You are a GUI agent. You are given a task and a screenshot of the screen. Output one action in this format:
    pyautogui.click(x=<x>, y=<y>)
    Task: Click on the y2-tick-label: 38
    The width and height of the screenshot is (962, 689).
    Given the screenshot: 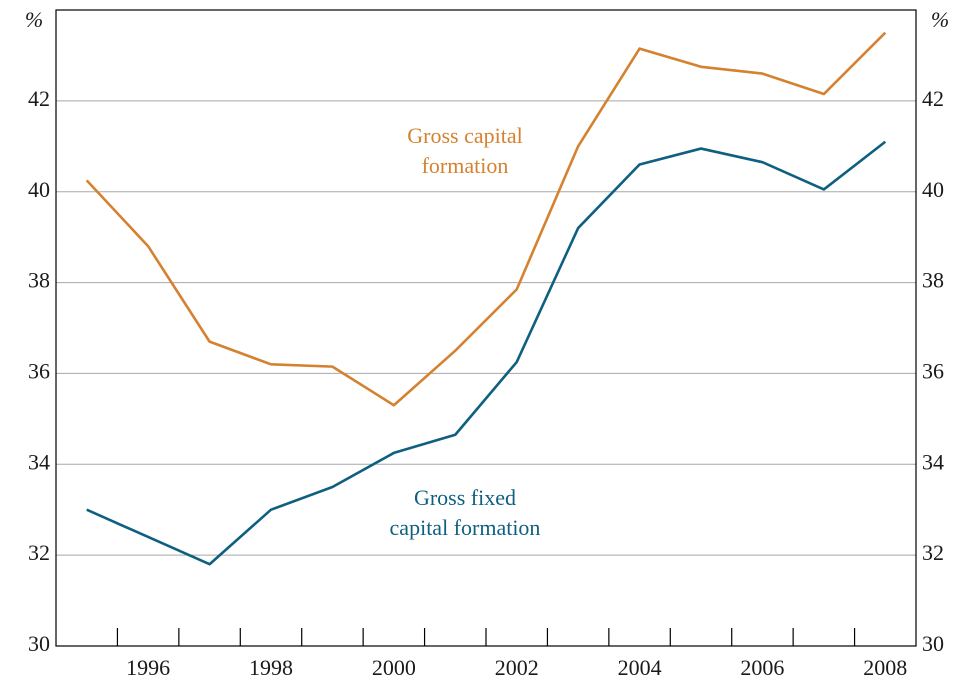 What is the action you would take?
    pyautogui.click(x=933, y=280)
    